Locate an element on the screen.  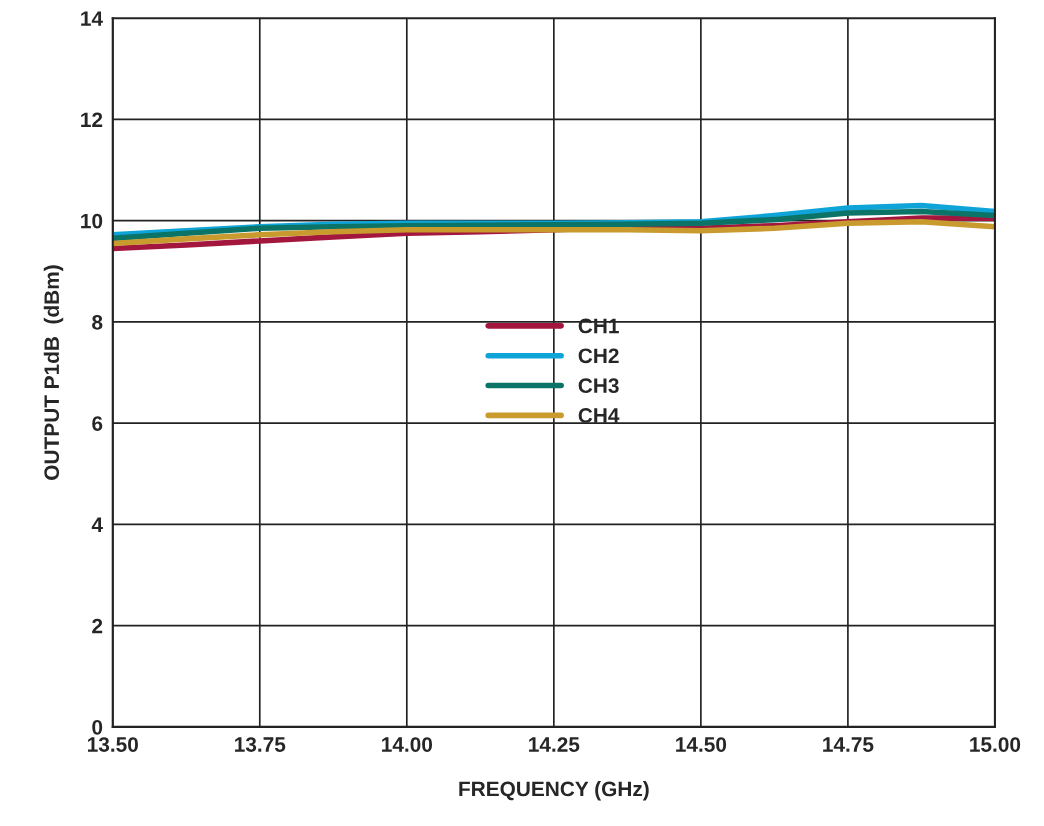
y-tick-label: 10 is located at coordinates (92, 221).